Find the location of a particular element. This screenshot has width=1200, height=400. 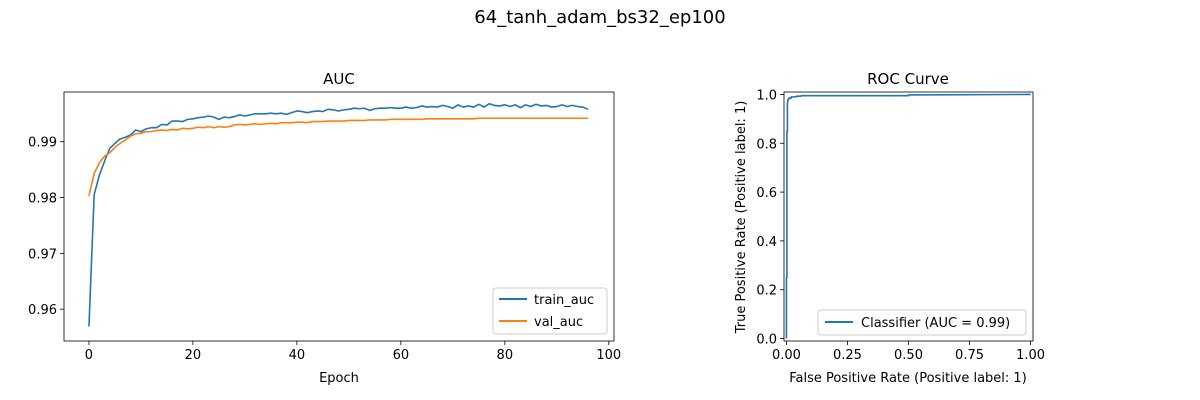

auc-y-tick-label: 0.99 is located at coordinates (42, 143).